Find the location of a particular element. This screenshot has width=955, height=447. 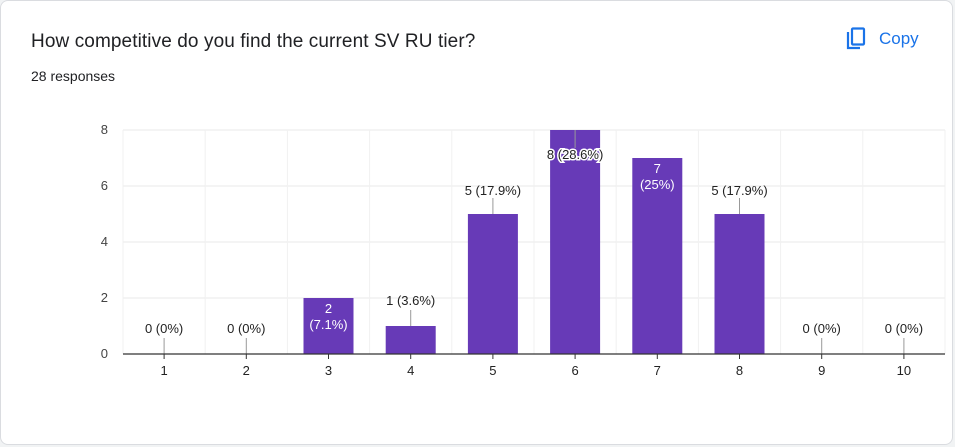

data-label: 1 (3.6%) is located at coordinates (410, 300).